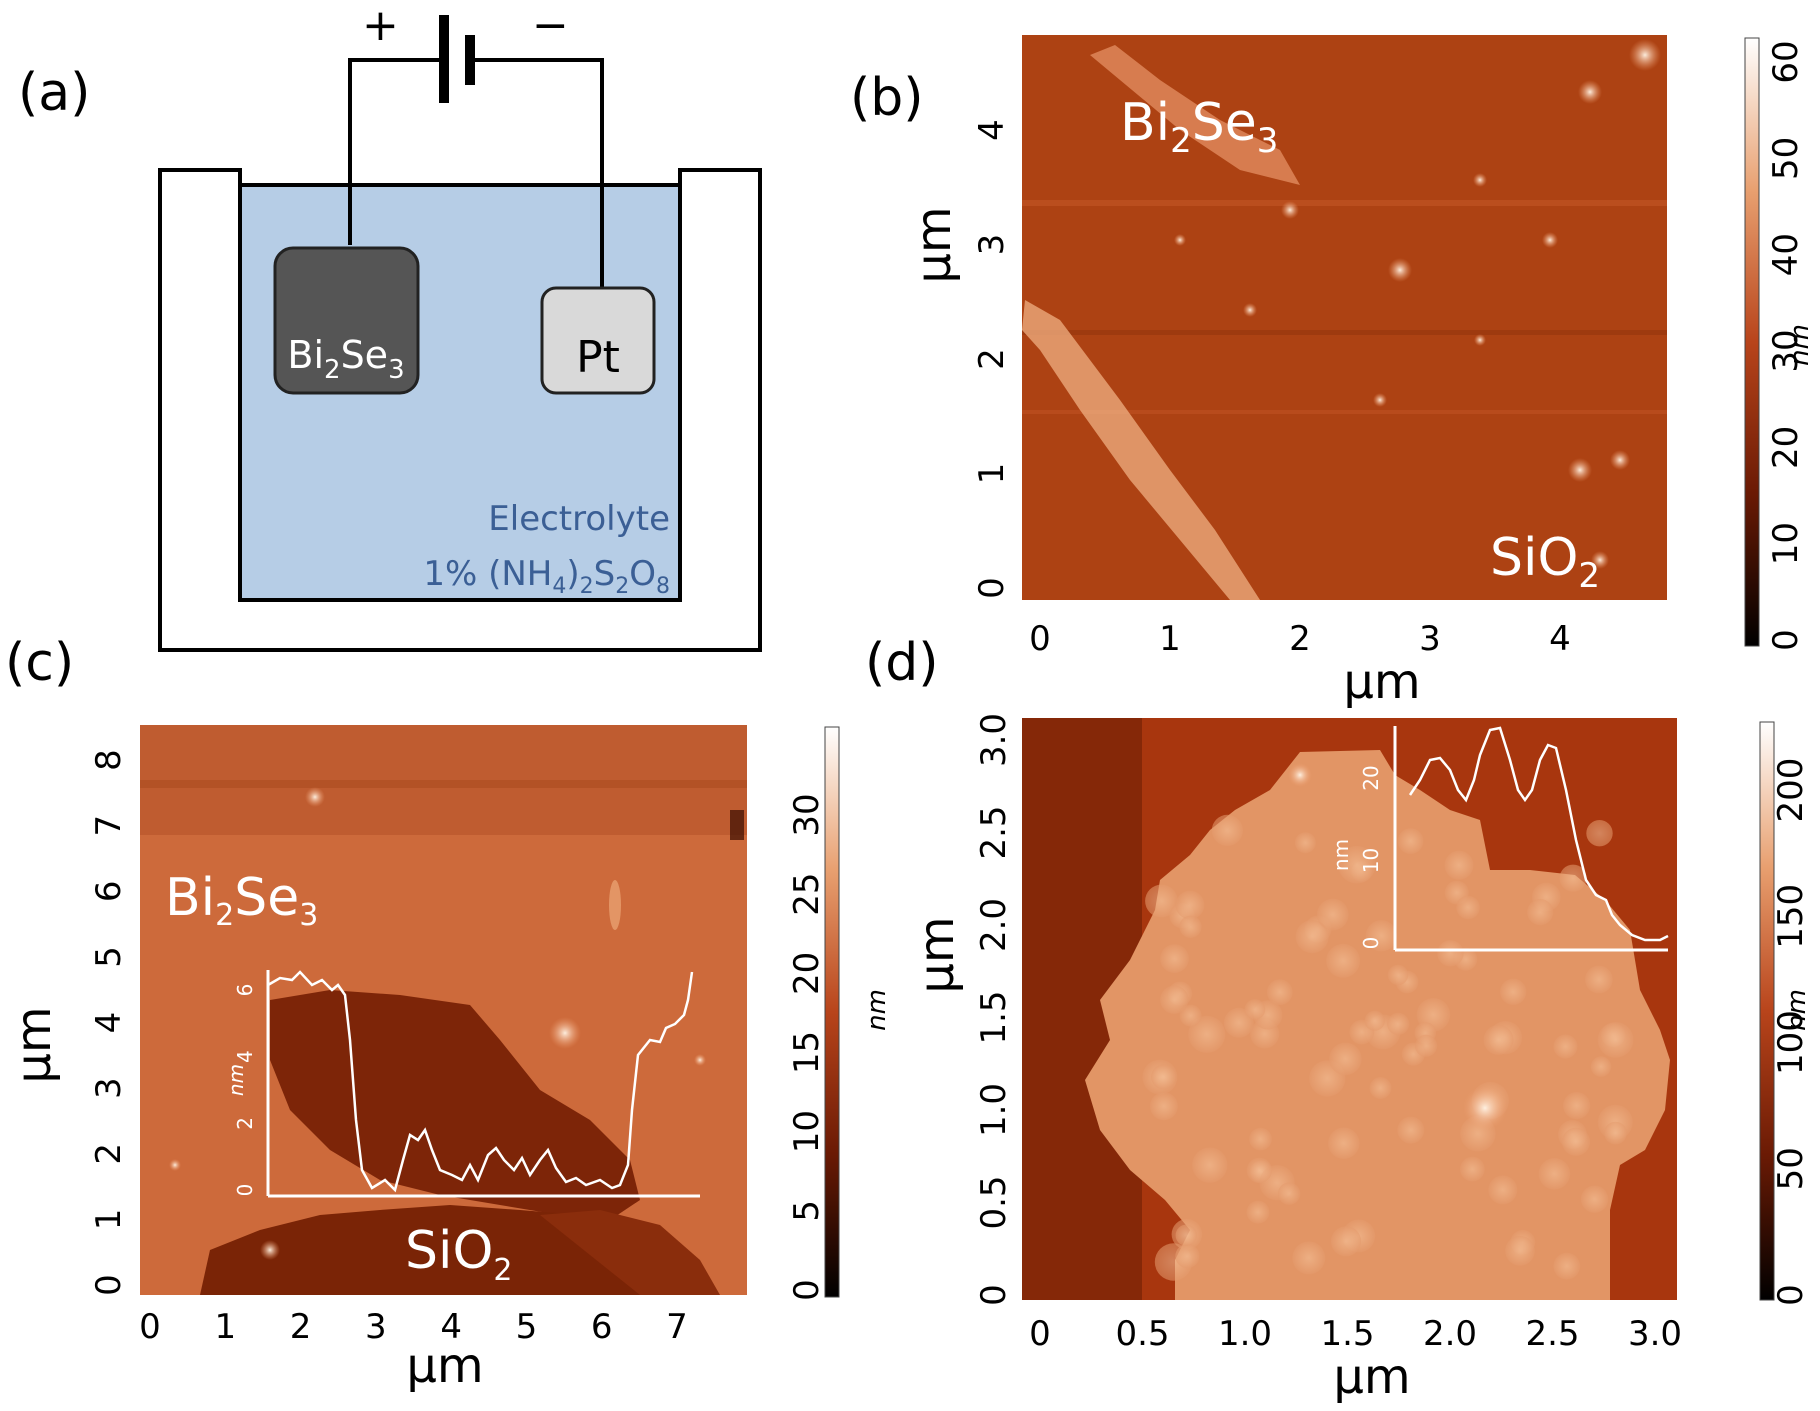 The width and height of the screenshot is (1820, 1411). I want to click on panel-c-y-tick: 5, so click(109, 957).